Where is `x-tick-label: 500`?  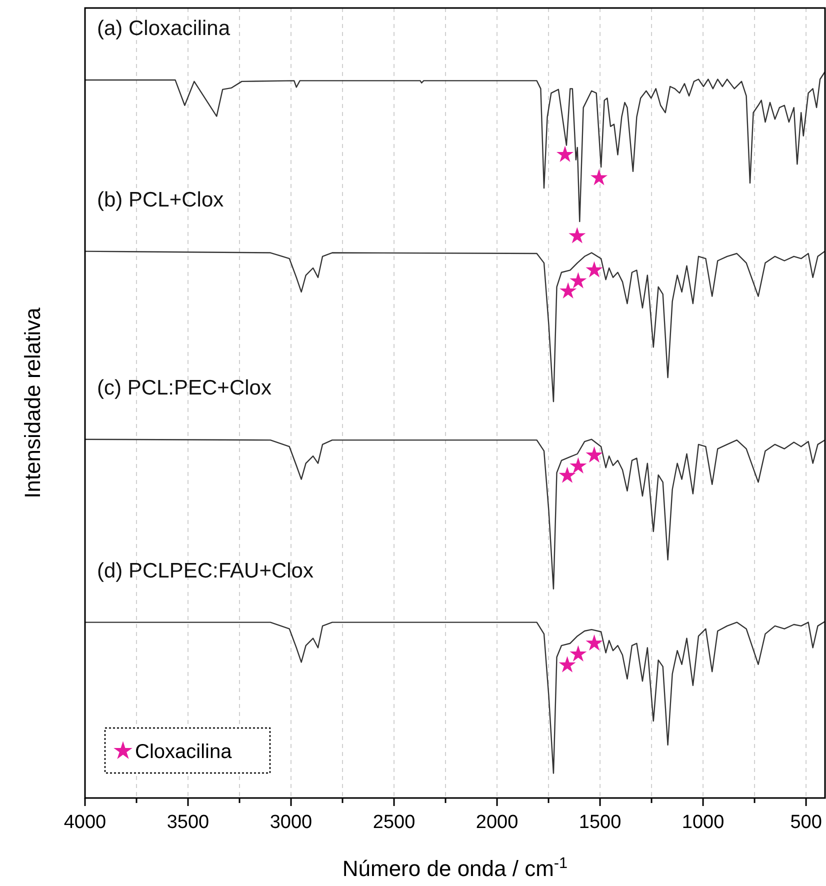
x-tick-label: 500 is located at coordinates (806, 822).